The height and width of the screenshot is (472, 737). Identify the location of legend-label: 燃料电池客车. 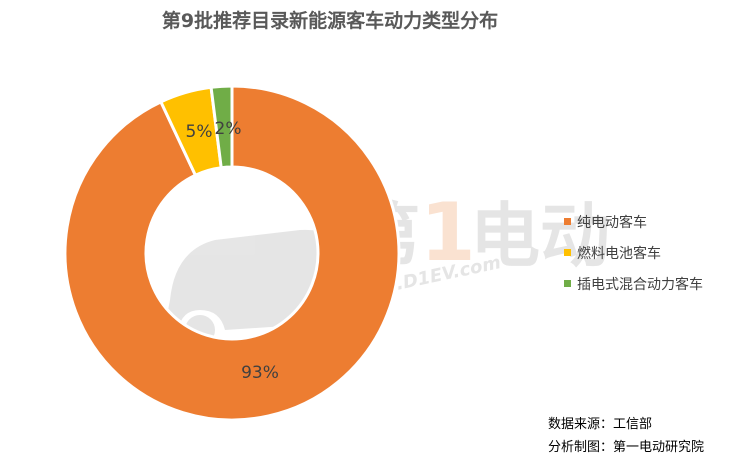
(619, 253).